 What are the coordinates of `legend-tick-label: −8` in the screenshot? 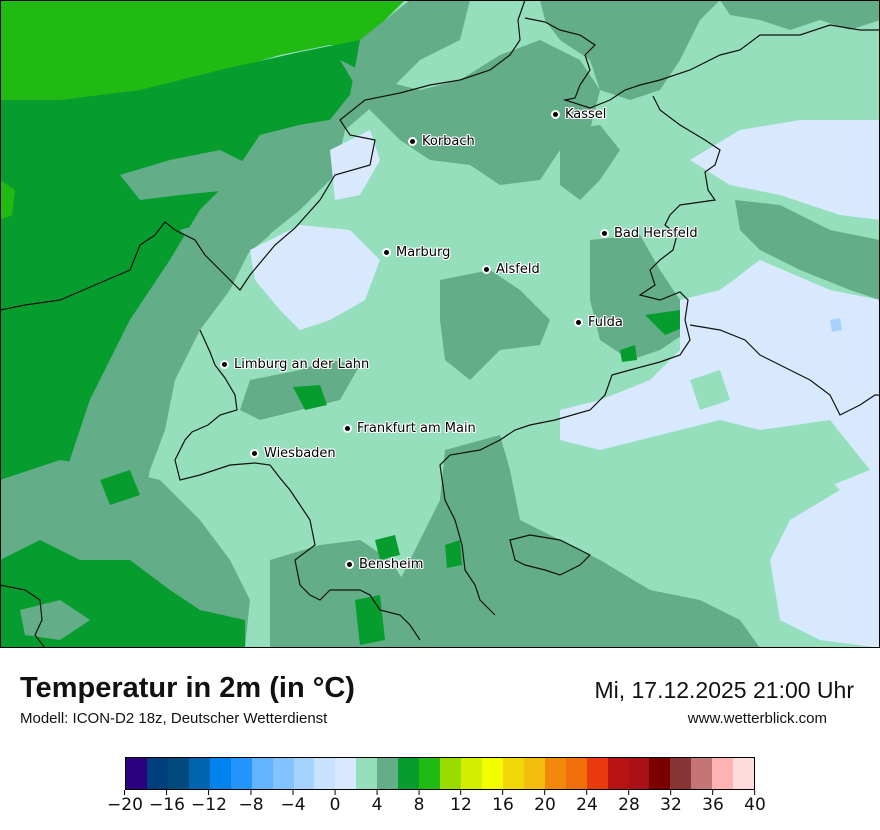 It's located at (251, 805).